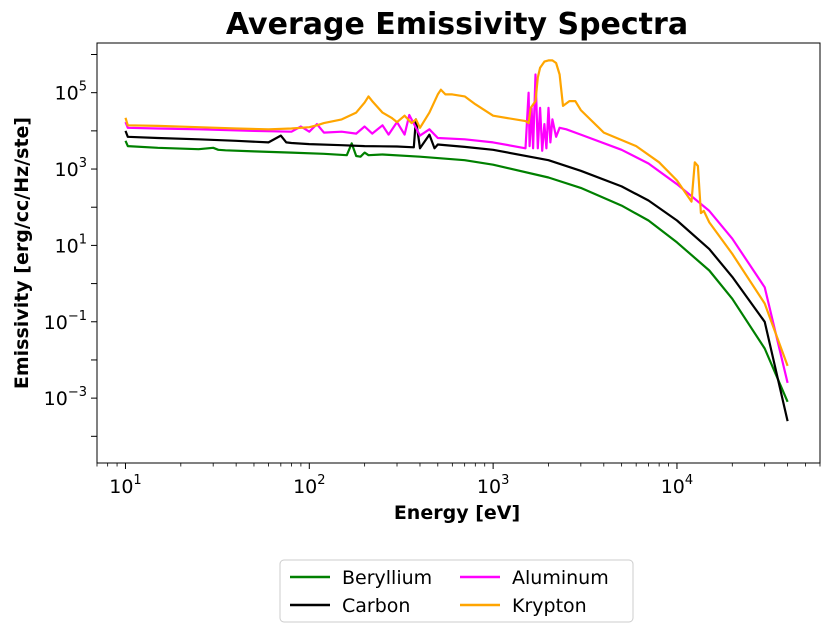  What do you see at coordinates (65, 397) in the screenshot?
I see `y-tick-label: 10⁻³` at bounding box center [65, 397].